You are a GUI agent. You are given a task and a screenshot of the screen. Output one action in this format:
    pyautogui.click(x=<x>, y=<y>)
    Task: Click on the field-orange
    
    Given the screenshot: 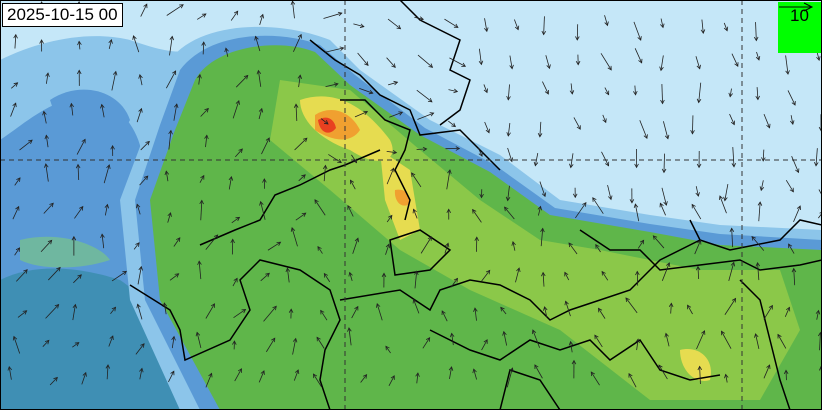 What is the action you would take?
    pyautogui.click(x=402, y=197)
    